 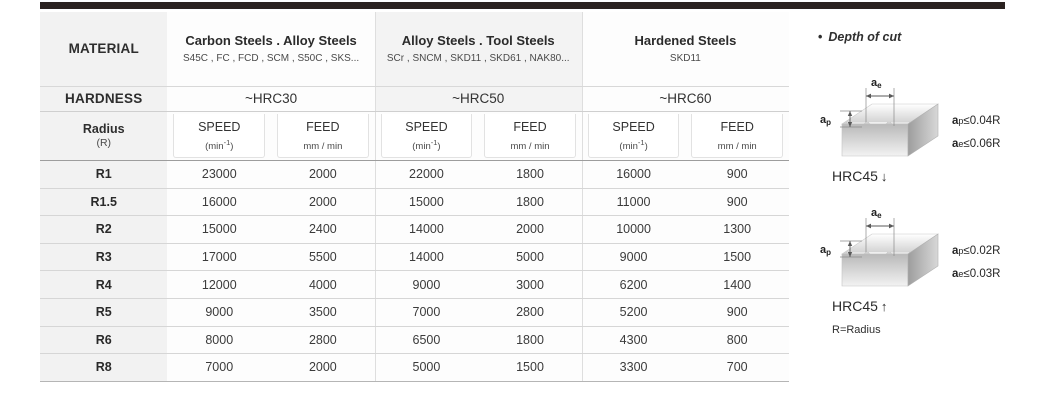 I want to click on feed-label-1: FEED, so click(x=323, y=127).